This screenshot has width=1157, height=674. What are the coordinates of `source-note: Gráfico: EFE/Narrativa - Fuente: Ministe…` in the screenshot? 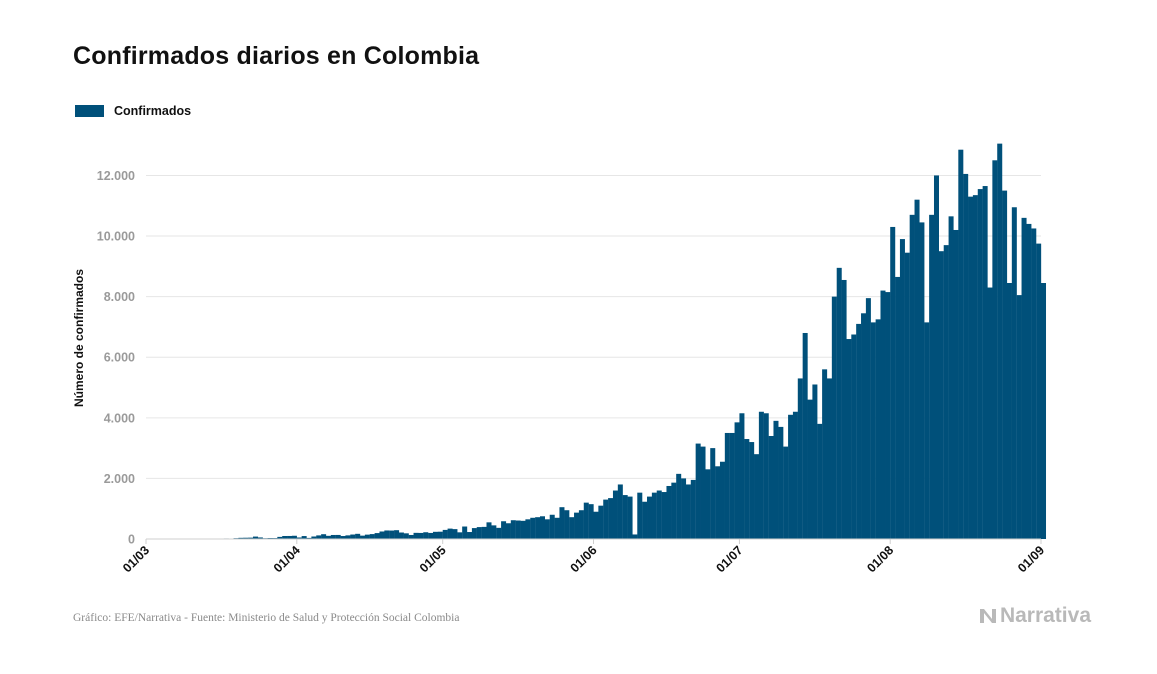 It's located at (266, 618).